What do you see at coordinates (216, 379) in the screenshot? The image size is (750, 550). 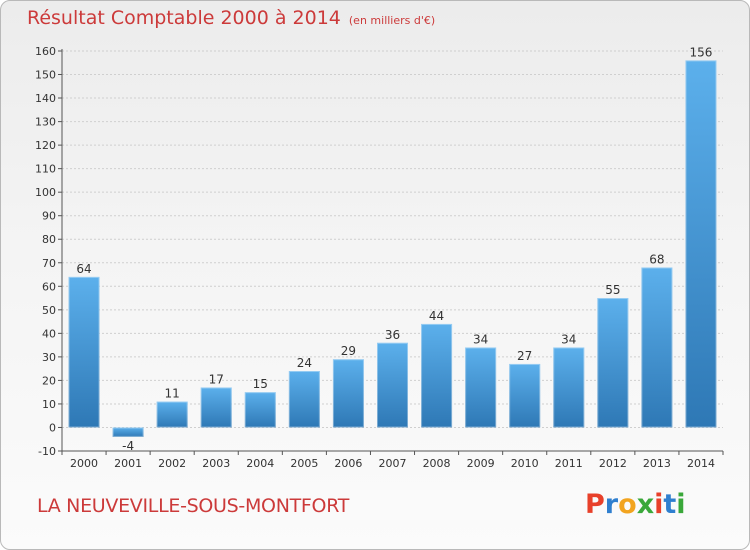 I see `bar-value-label: 17` at bounding box center [216, 379].